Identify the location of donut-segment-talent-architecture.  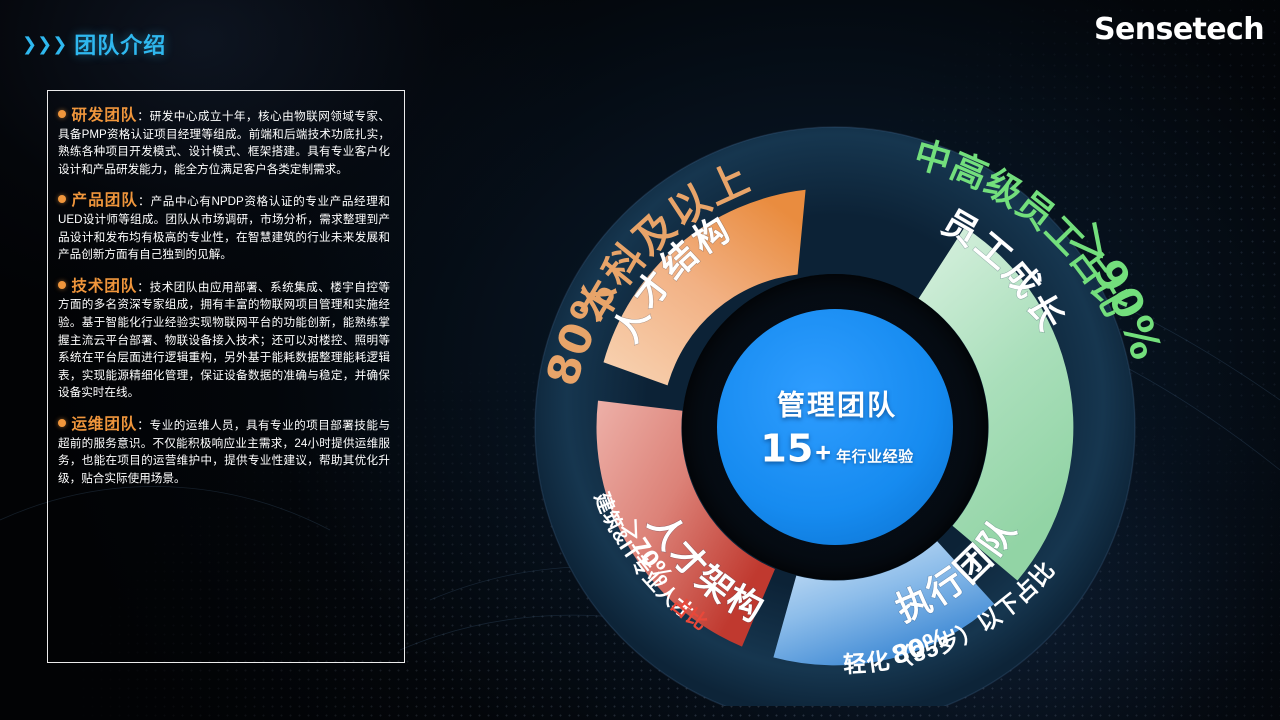
(685, 523).